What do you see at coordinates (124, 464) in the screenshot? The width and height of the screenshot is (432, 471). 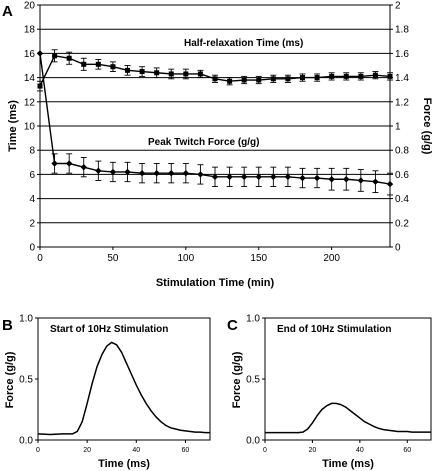 I see `panel-b-x-axis-title: Time (ms)` at bounding box center [124, 464].